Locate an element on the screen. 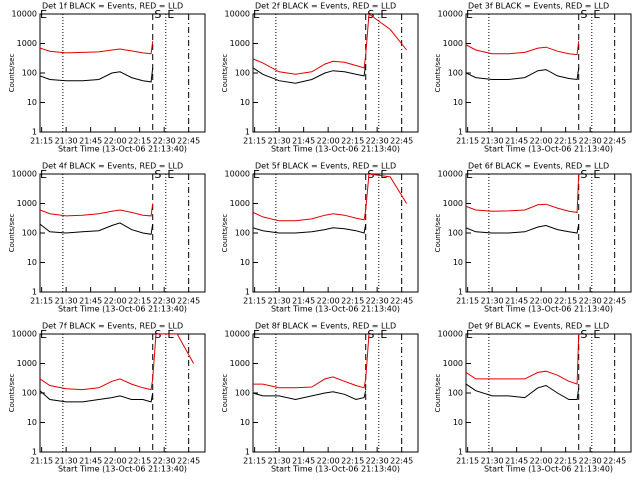 Image resolution: width=640 pixels, height=480 pixels. plot-frame is located at coordinates (335, 393).